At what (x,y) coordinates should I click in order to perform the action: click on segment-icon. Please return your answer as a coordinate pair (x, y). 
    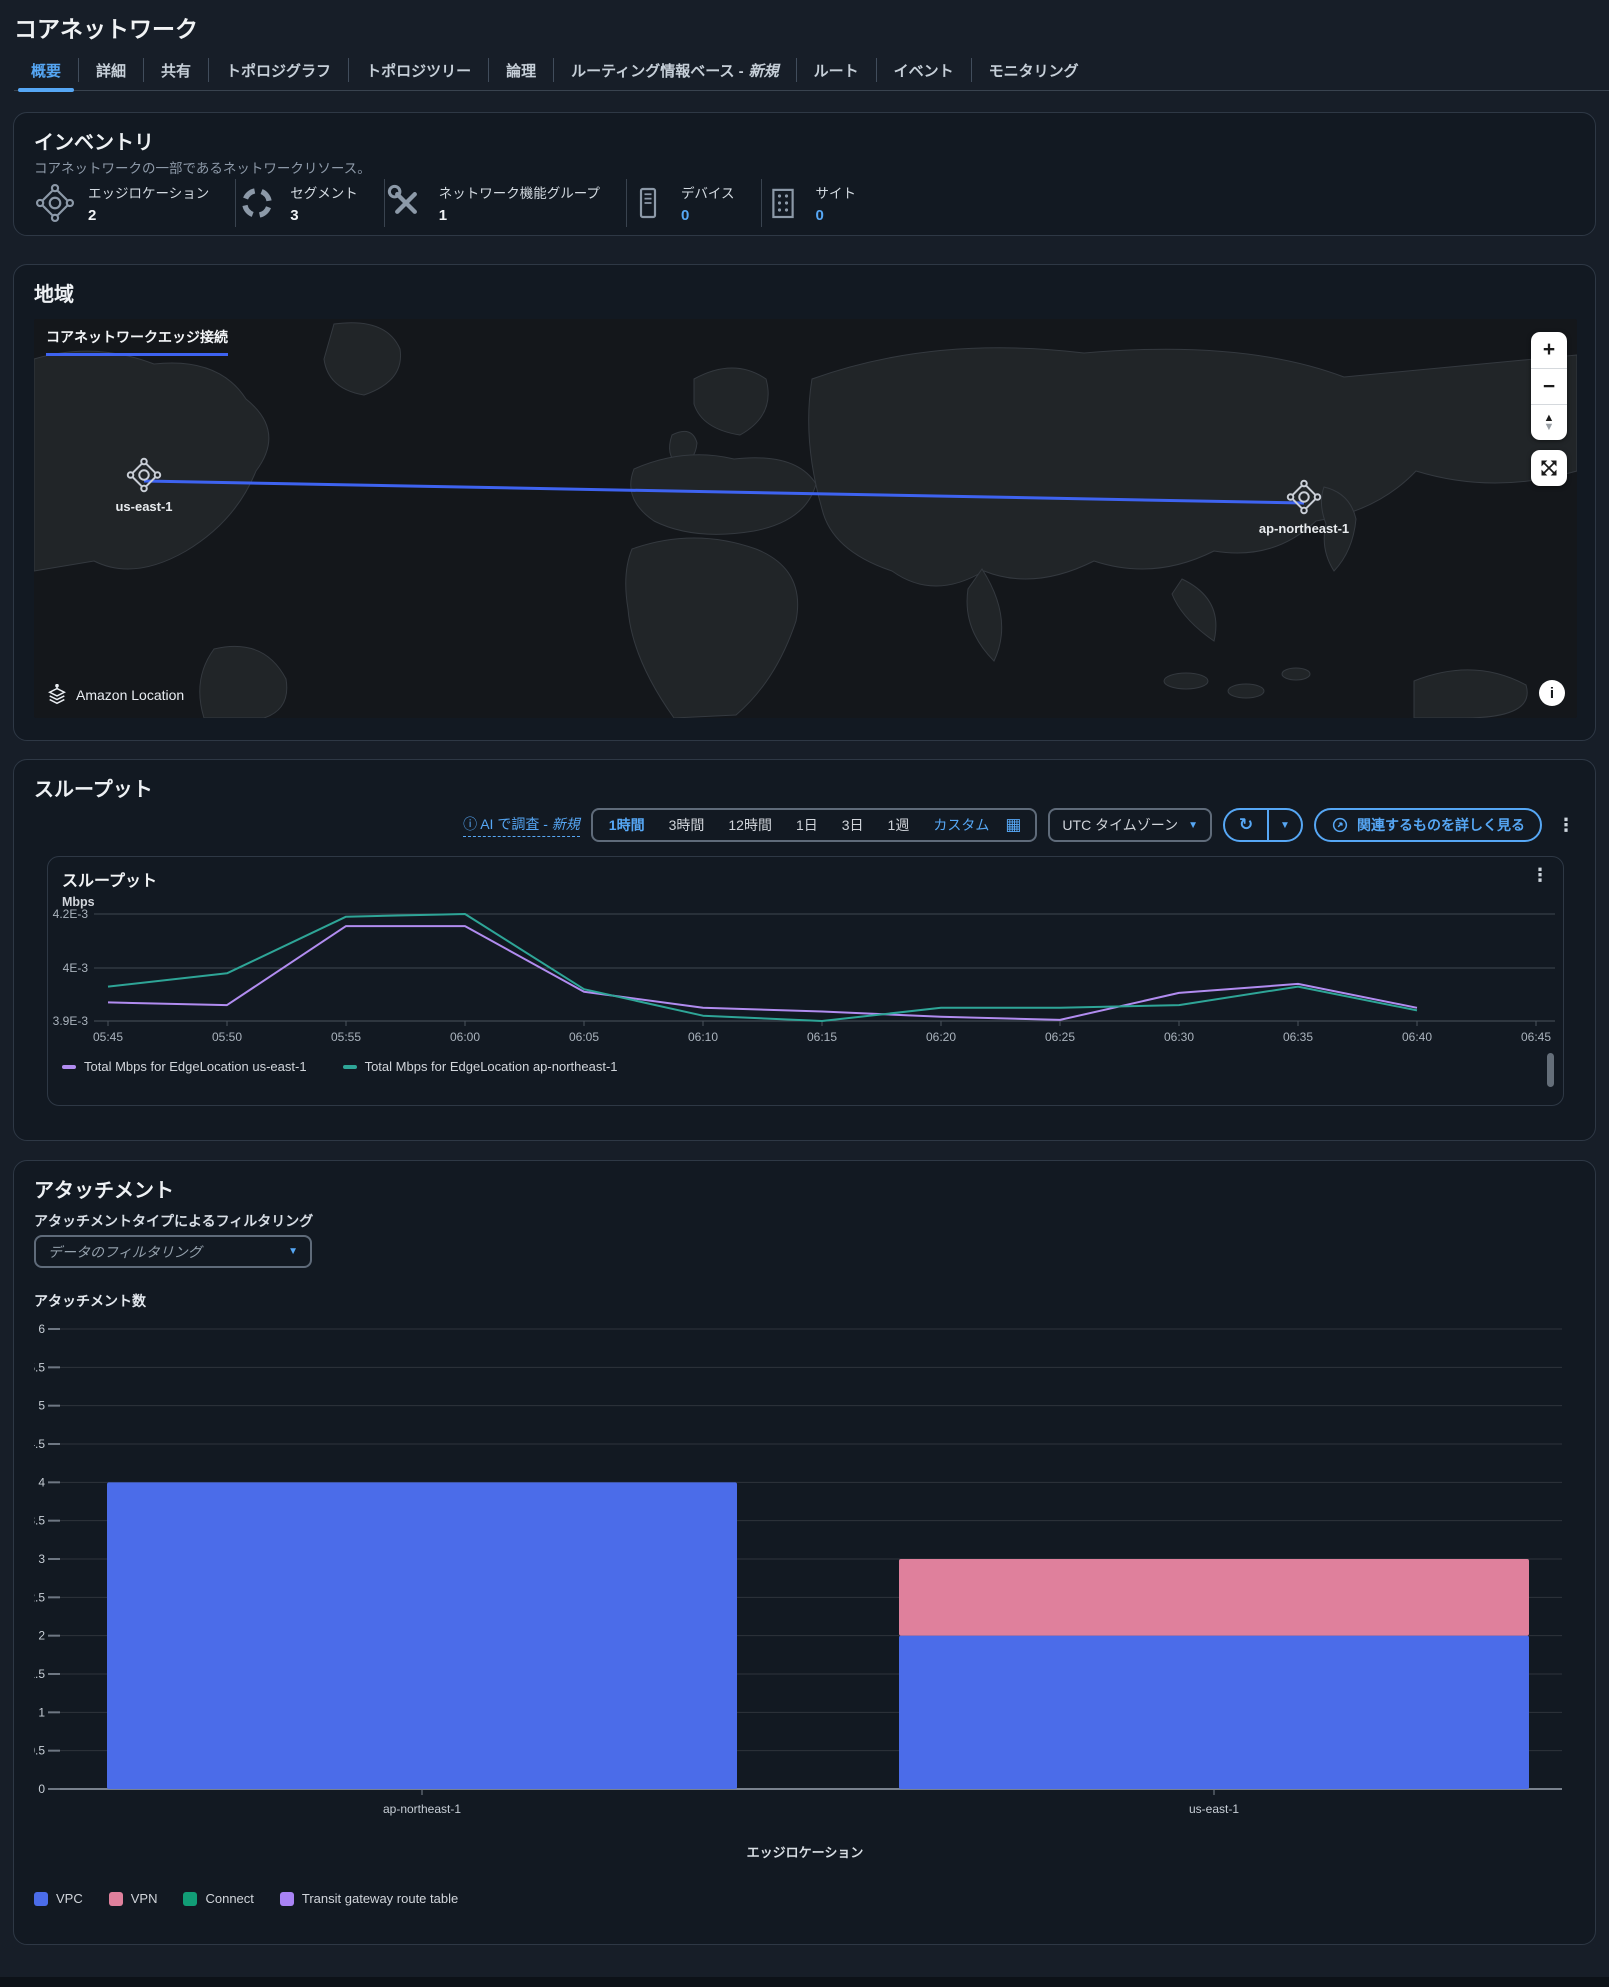
    Looking at the image, I should click on (257, 203).